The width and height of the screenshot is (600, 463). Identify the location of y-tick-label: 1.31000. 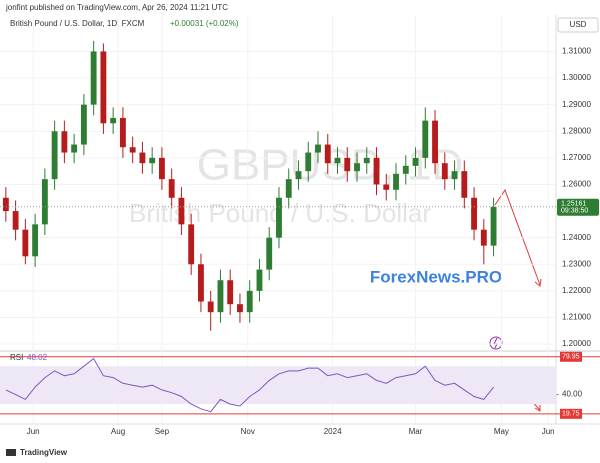
(576, 51).